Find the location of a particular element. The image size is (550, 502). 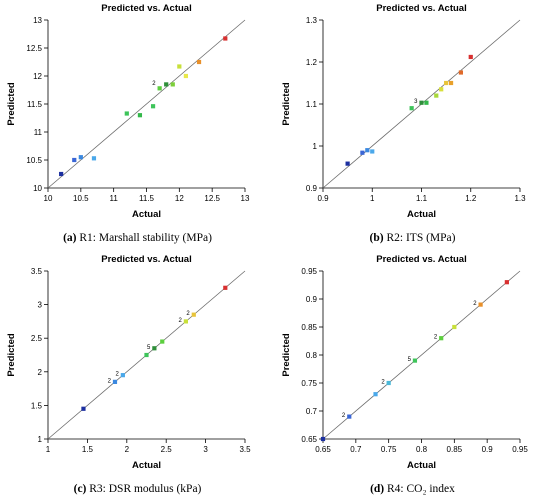

x-tick-label: 10.5 is located at coordinates (81, 198).